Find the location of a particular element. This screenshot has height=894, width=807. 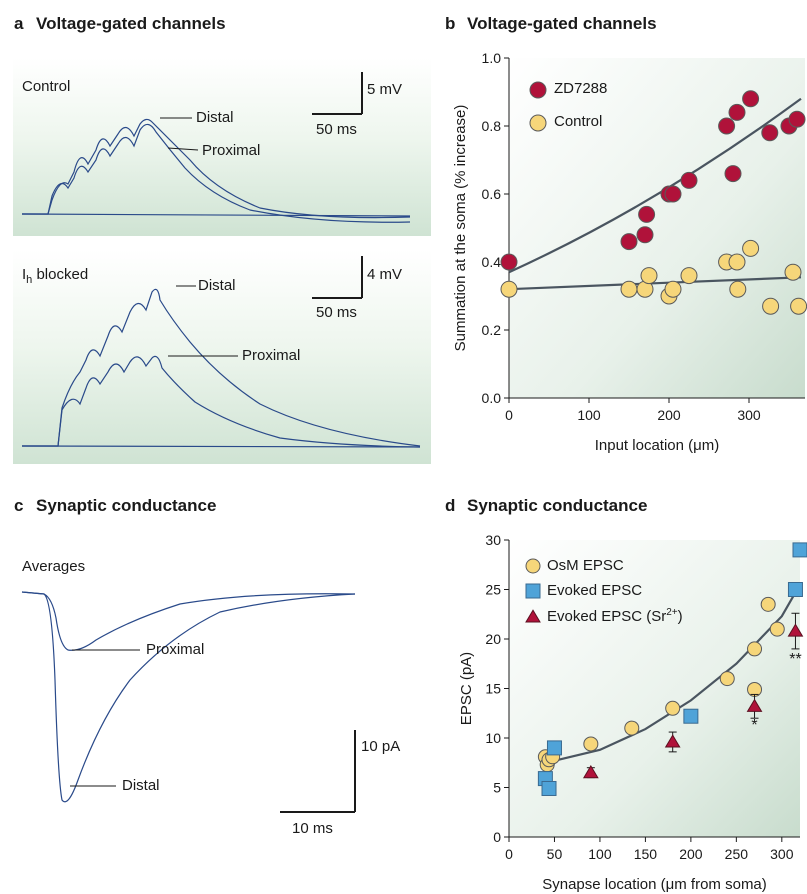

d-xlabel: Synapse location (μm from soma) is located at coordinates (654, 884).